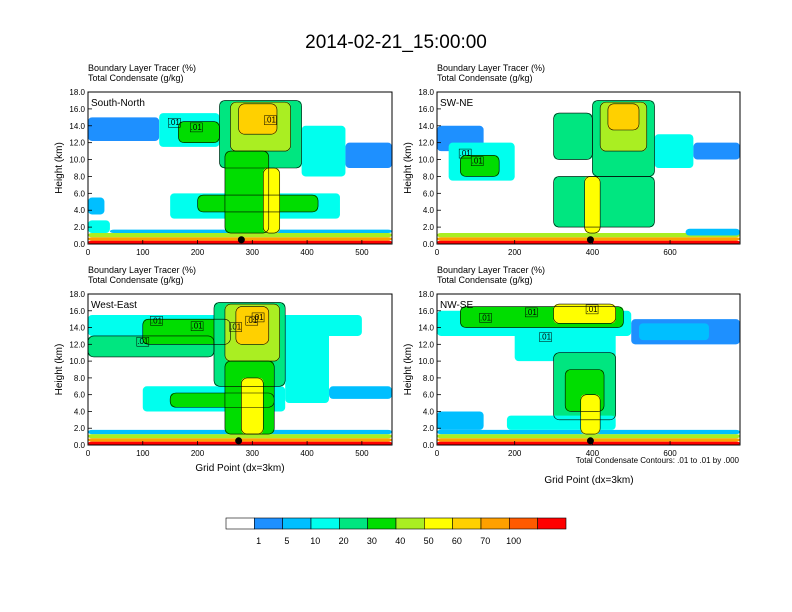  What do you see at coordinates (457, 541) in the screenshot?
I see `colorbar-label: 60` at bounding box center [457, 541].